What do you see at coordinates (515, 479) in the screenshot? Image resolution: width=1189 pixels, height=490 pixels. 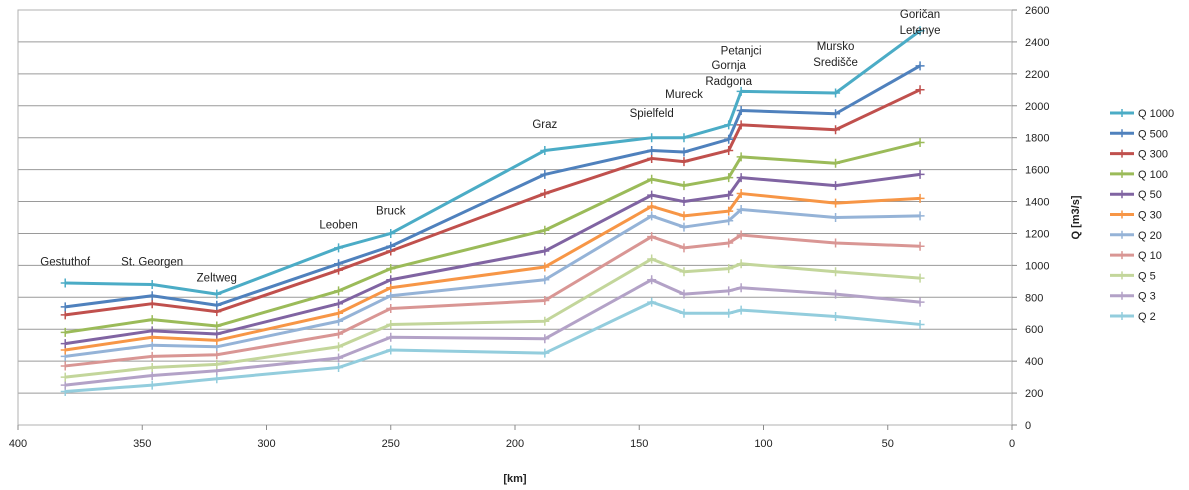 I see `x-axis-title: [km]` at bounding box center [515, 479].